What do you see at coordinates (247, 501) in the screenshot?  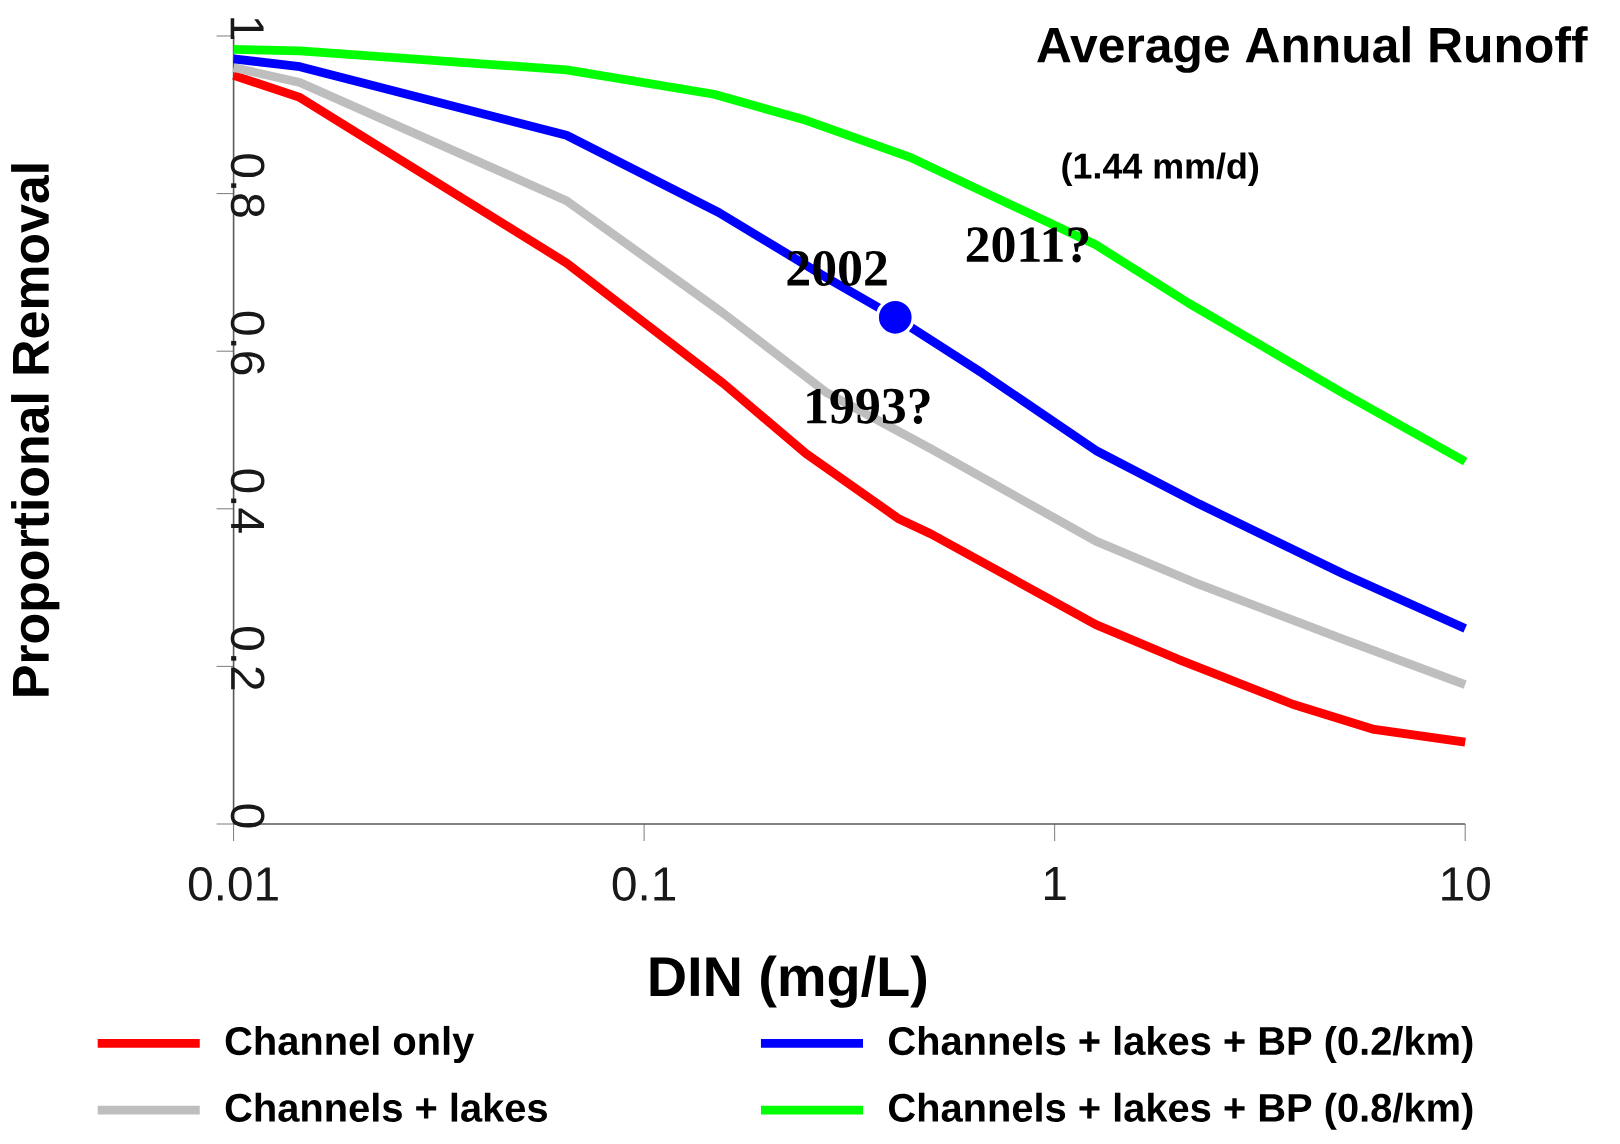 I see `y-tick-label: 0.4` at bounding box center [247, 501].